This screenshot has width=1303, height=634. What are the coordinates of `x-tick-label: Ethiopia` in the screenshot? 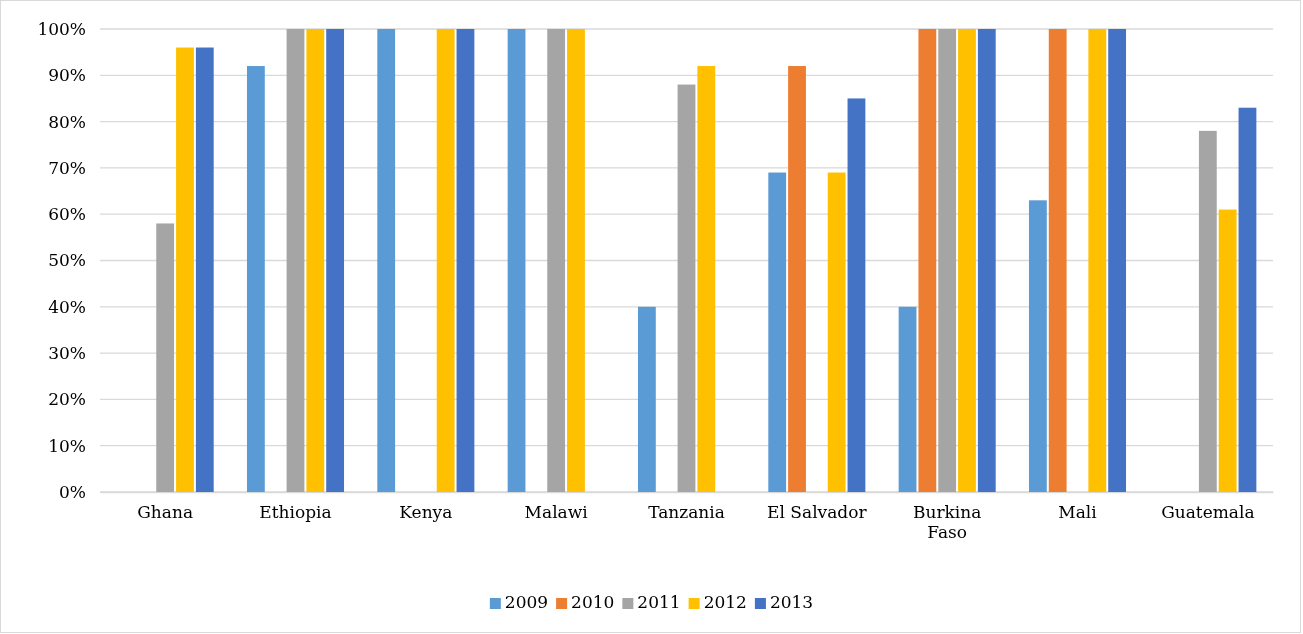 It's located at (295, 512).